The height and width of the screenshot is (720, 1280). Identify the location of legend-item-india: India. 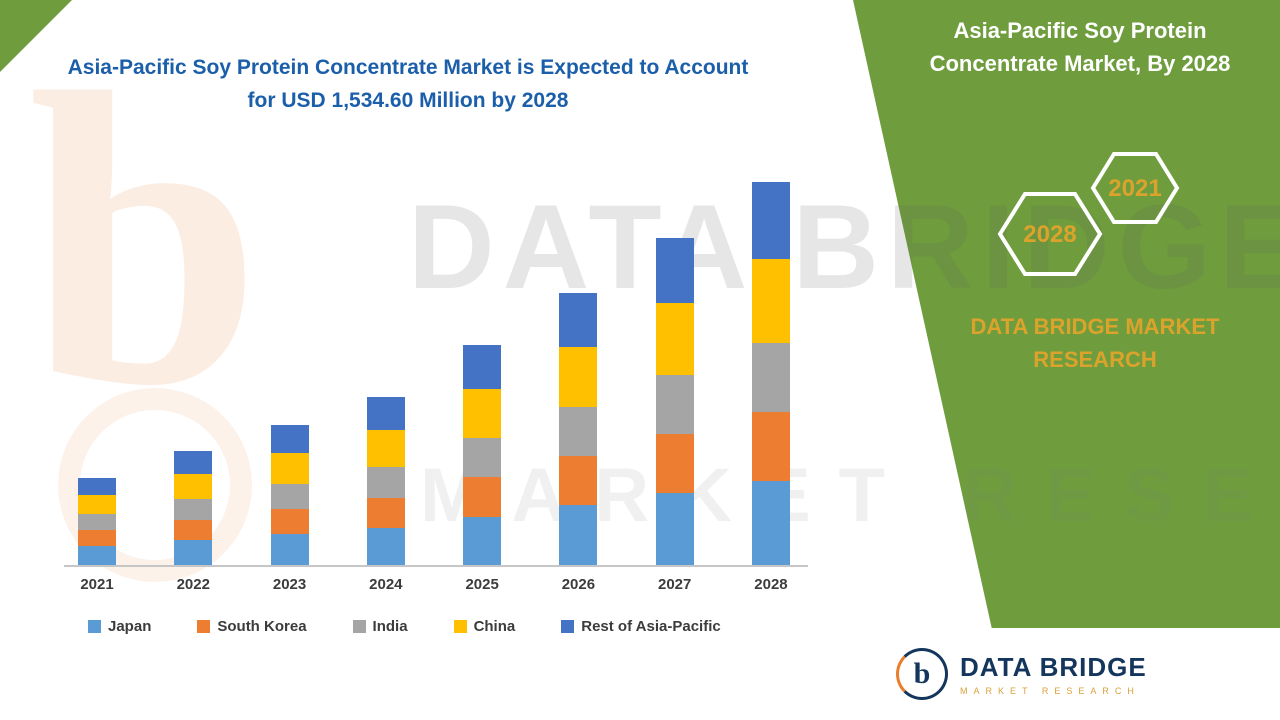
(380, 626).